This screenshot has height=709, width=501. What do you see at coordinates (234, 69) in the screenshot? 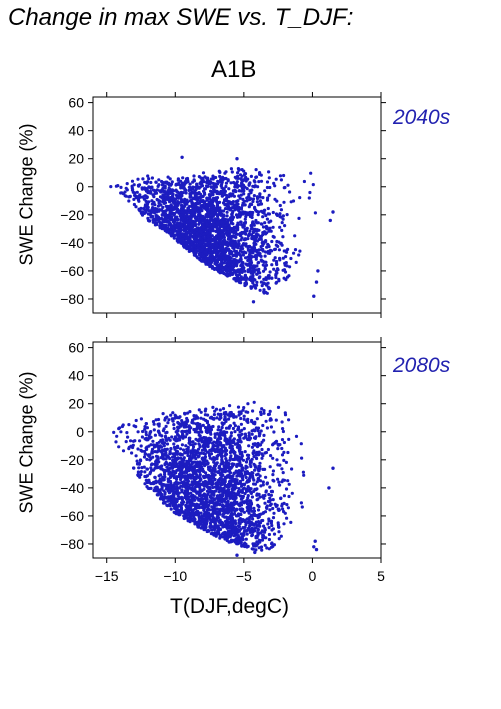
I see `scenario-label: A1B` at bounding box center [234, 69].